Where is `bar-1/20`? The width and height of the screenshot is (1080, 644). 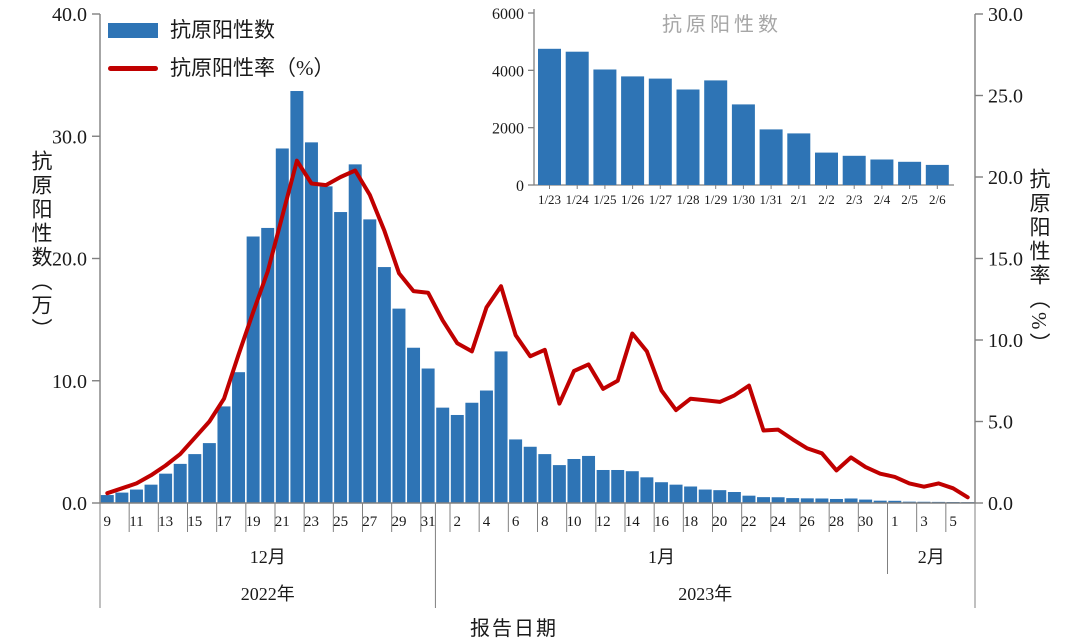
bar-1/20 is located at coordinates (720, 496).